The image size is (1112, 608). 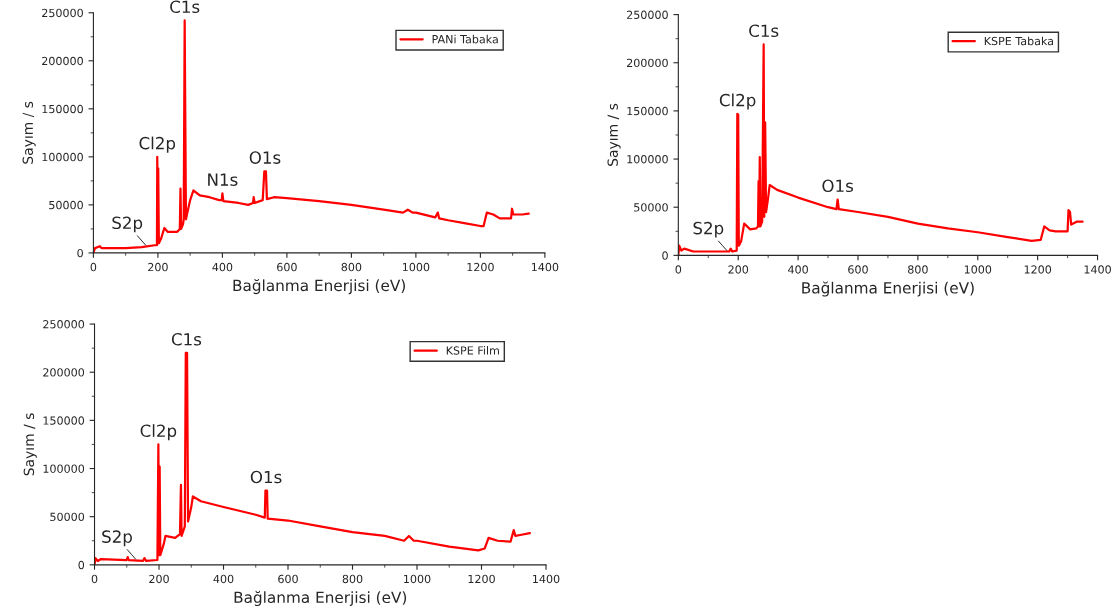 I want to click on legend-label: KSPE Film, so click(x=472, y=350).